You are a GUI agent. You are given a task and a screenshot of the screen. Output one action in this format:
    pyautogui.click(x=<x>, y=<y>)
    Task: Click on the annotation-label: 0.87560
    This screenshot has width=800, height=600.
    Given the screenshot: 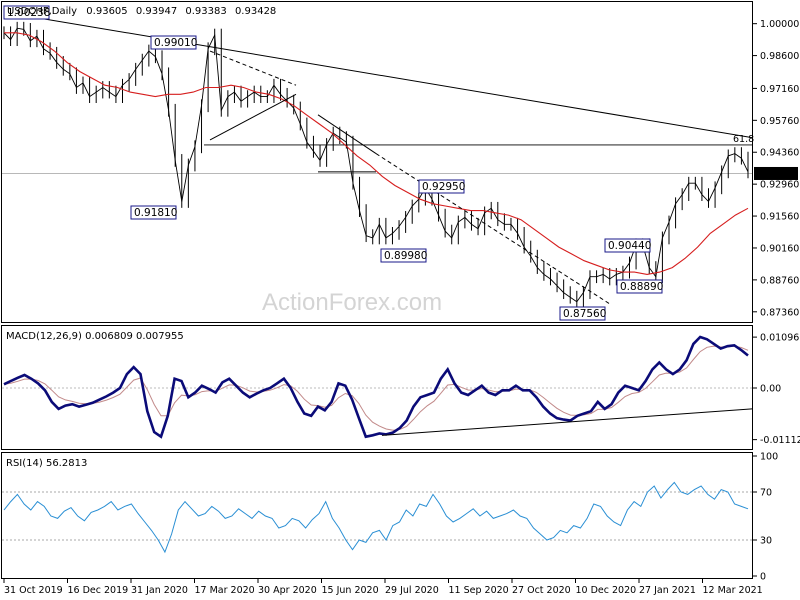 What is the action you would take?
    pyautogui.click(x=584, y=314)
    